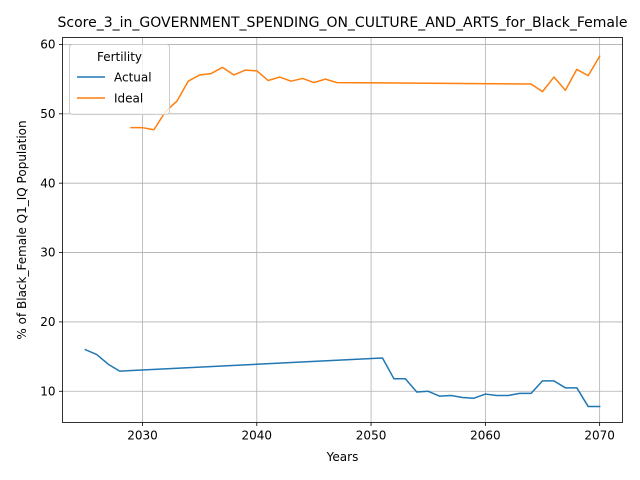 The height and width of the screenshot is (480, 640). I want to click on series-line-ideal, so click(365, 93).